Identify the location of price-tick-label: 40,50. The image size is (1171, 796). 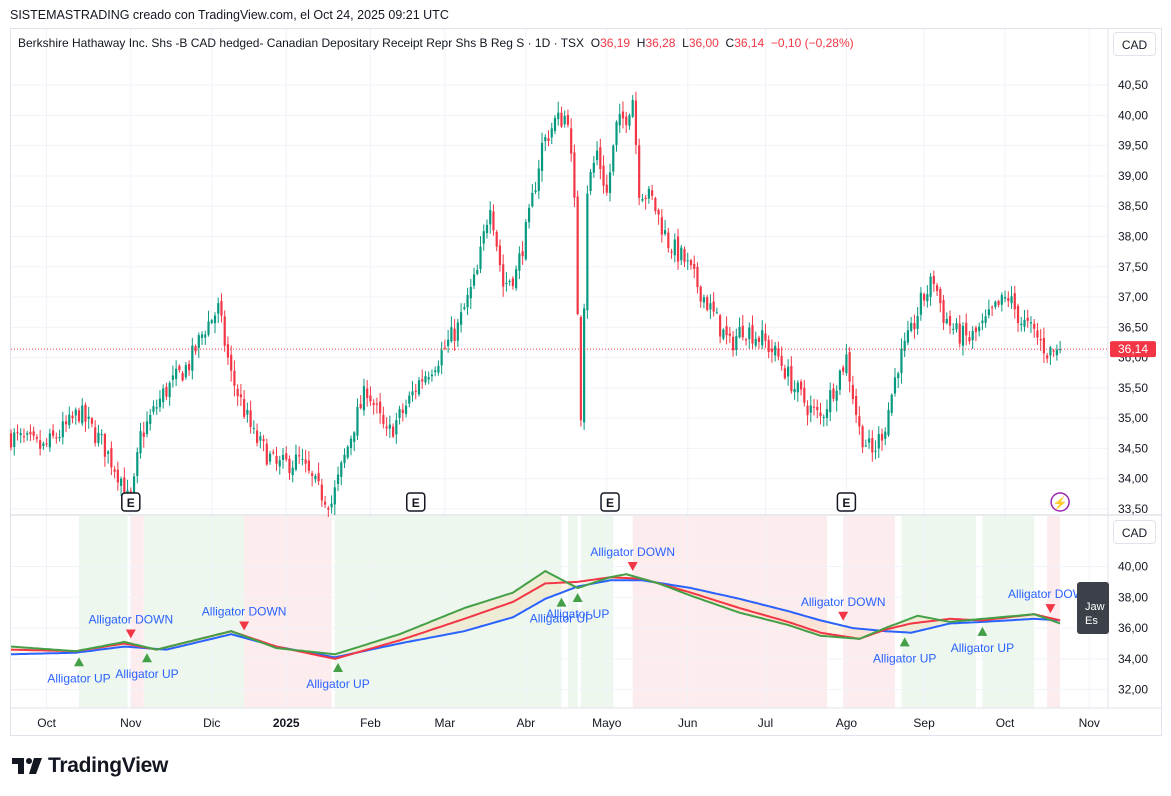
(1133, 85).